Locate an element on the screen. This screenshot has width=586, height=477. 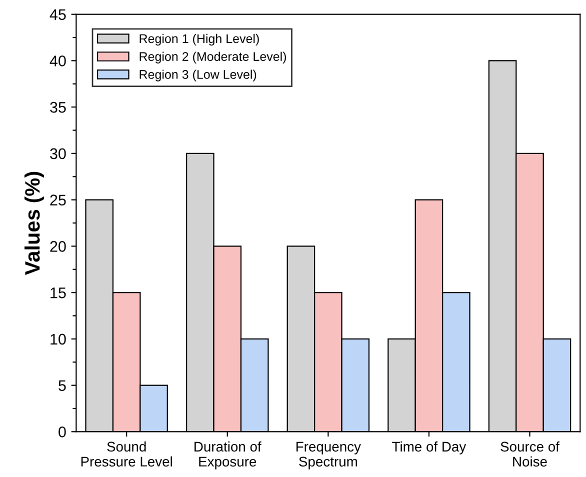
x-tick-label: Sound Pressure Level is located at coordinates (126, 454).